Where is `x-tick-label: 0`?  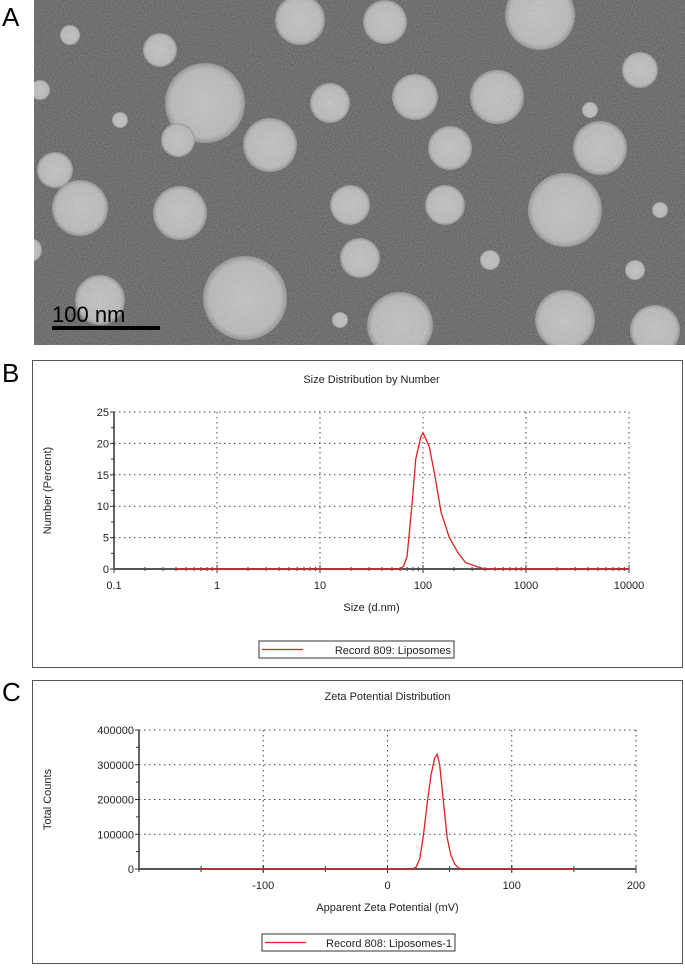 x-tick-label: 0 is located at coordinates (387, 886).